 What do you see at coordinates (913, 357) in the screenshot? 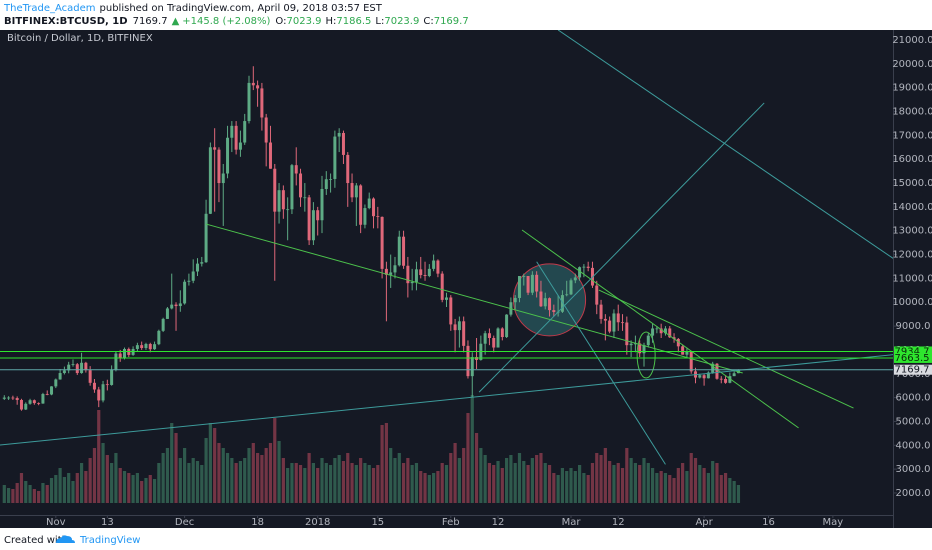
I see `level-tag` at bounding box center [913, 357].